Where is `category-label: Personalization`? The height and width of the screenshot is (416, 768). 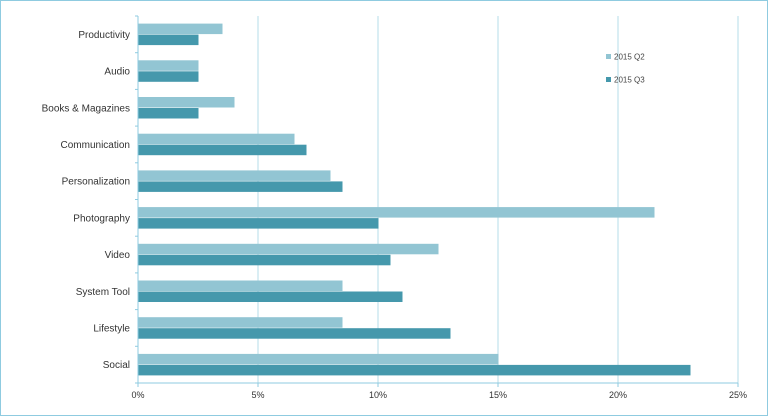
category-label: Personalization is located at coordinates (96, 182).